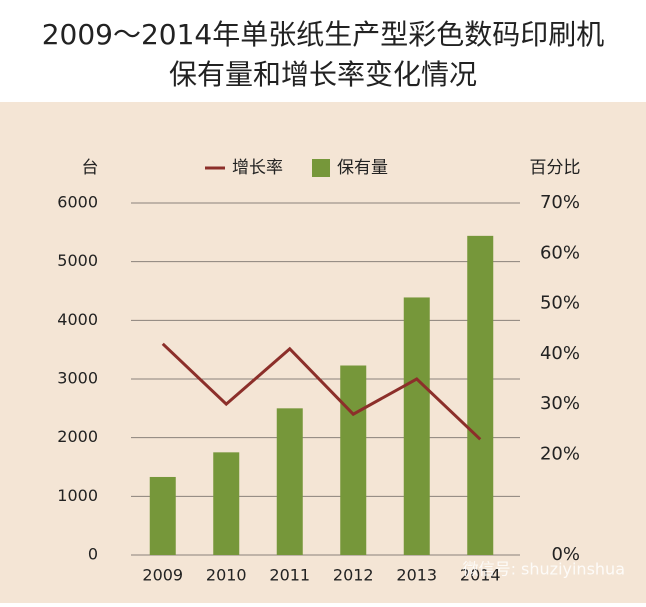 Image resolution: width=646 pixels, height=607 pixels. What do you see at coordinates (323, 34) in the screenshot?
I see `chart-title: 2009～2014年单张纸生产型彩色数码印刷机` at bounding box center [323, 34].